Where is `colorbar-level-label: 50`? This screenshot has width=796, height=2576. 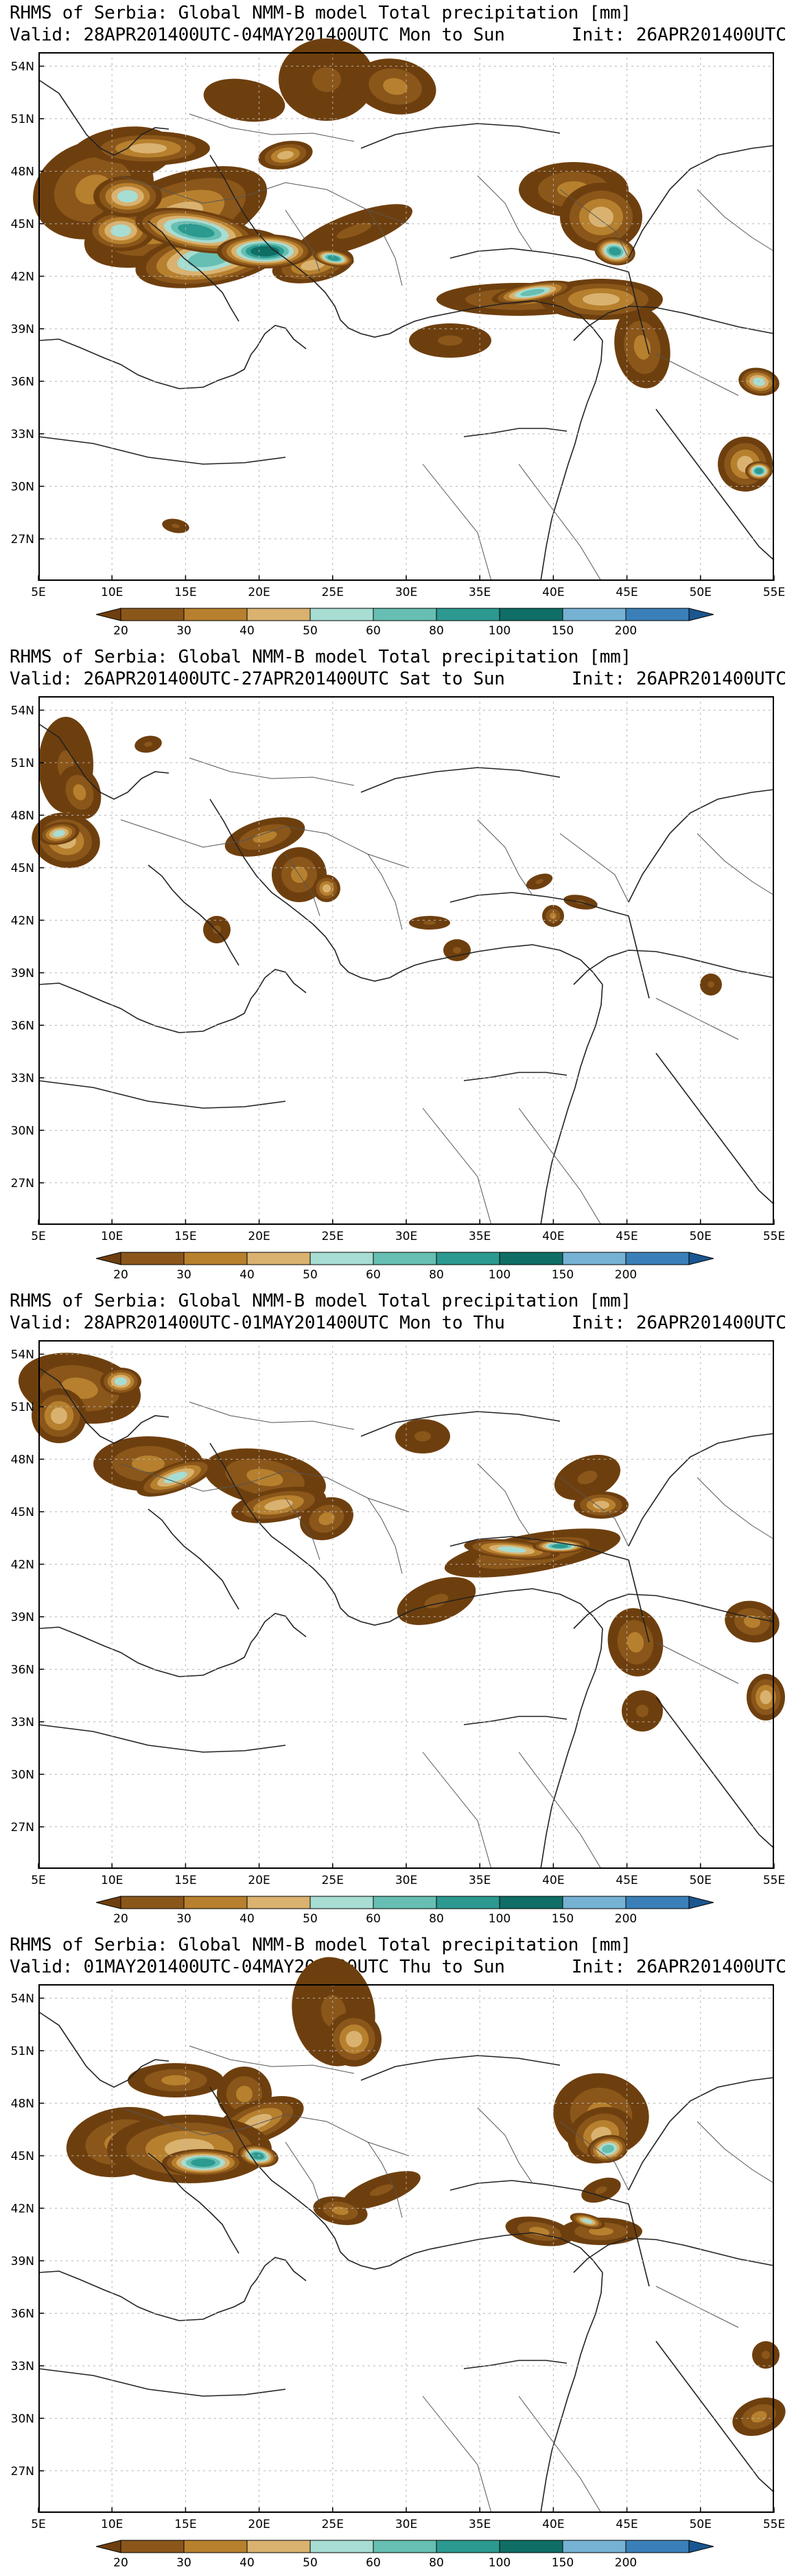
colorbar-level-label: 50 is located at coordinates (310, 1919).